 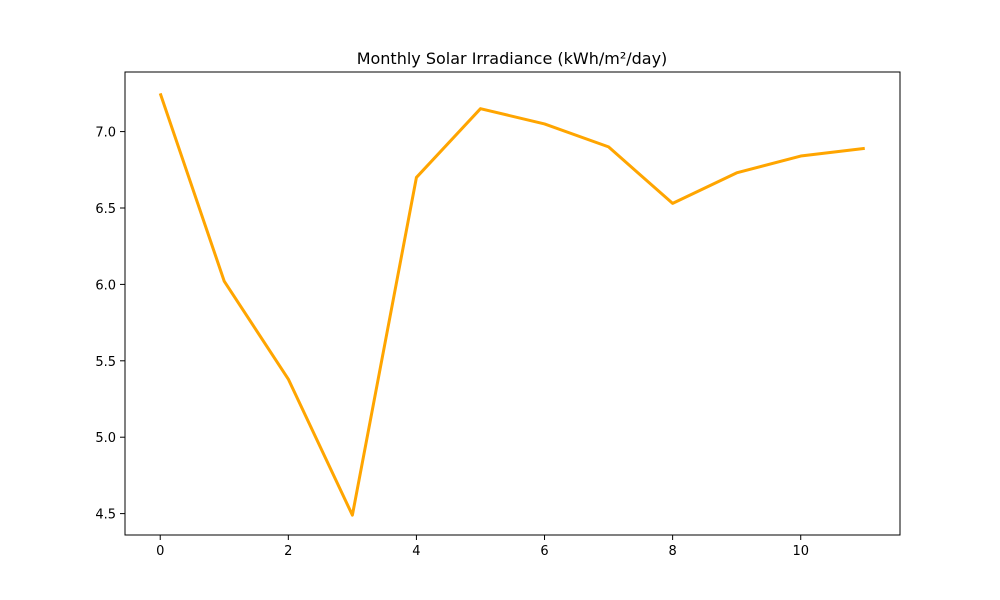 What do you see at coordinates (105, 133) in the screenshot?
I see `y-tick-label: 7.0` at bounding box center [105, 133].